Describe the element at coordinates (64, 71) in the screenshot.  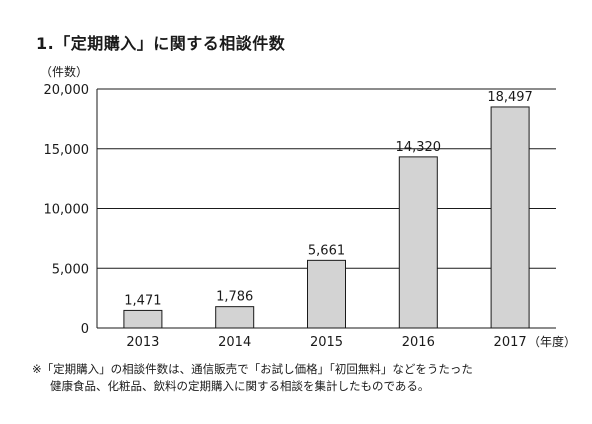
I see `y-axis-label: （件数）` at that location.